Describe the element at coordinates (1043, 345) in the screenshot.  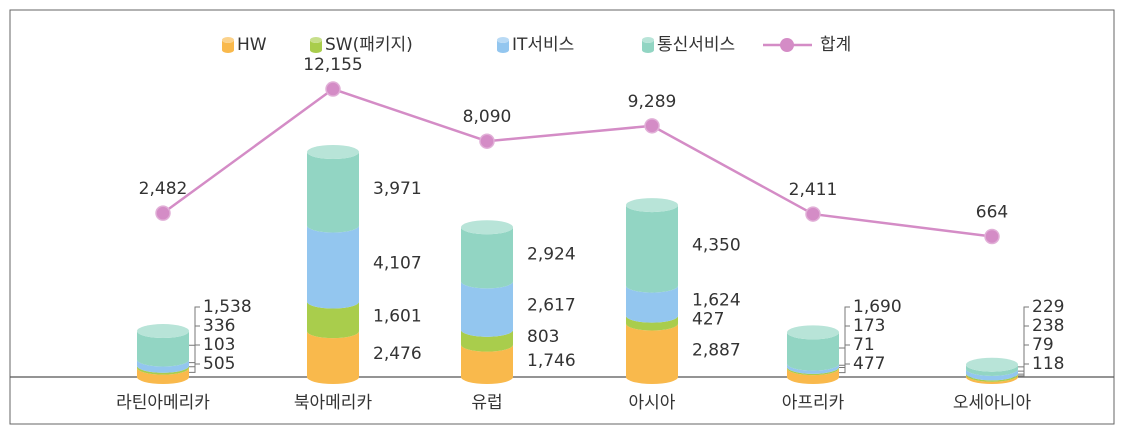
I see `value-label: 79` at that location.